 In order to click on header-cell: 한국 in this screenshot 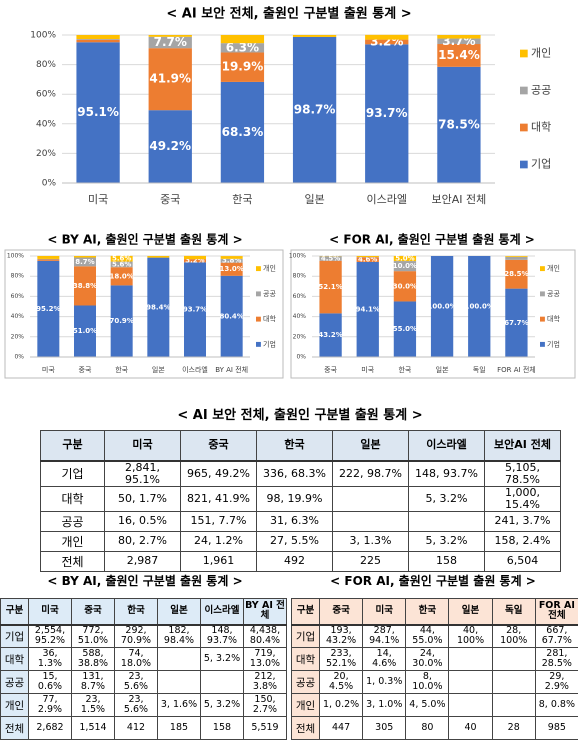, I will do `click(427, 612)`.